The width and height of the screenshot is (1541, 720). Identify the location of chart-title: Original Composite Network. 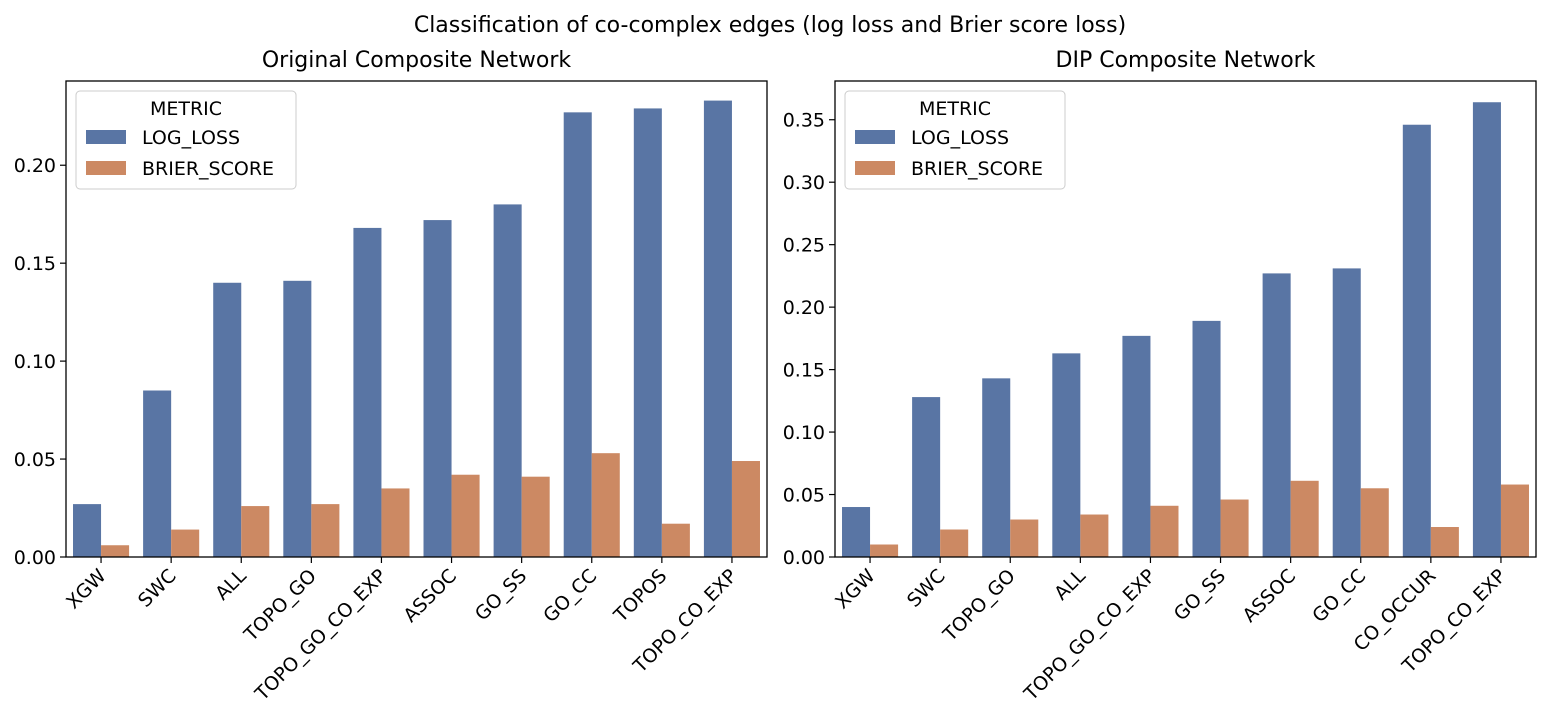
(417, 60).